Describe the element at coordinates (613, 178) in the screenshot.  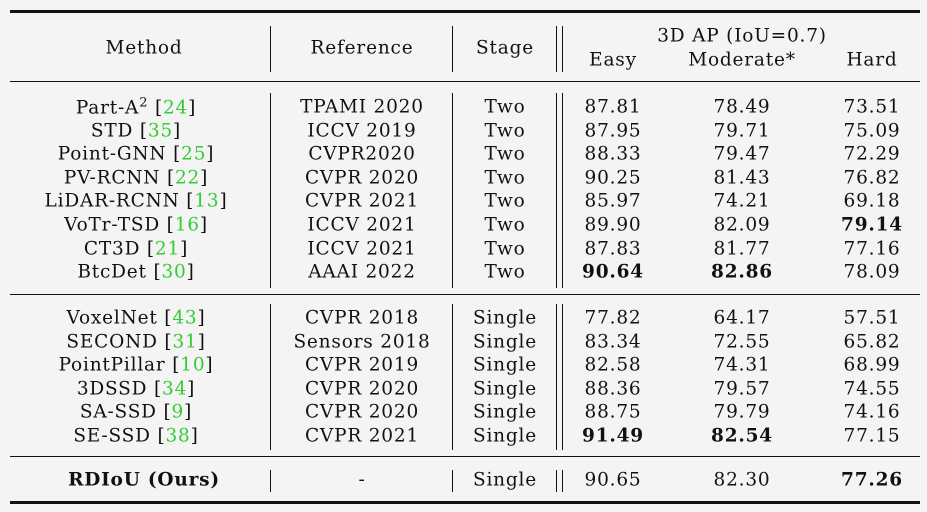
I see `easy-cell: 90.25` at that location.